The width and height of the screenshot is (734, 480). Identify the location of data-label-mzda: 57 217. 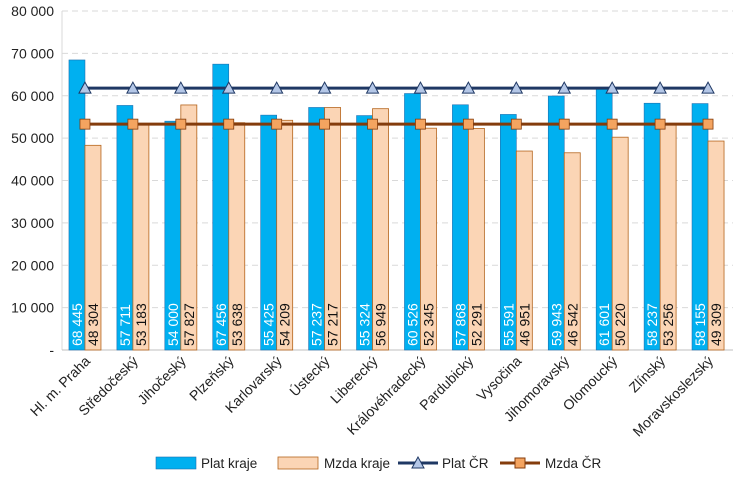
(333, 324).